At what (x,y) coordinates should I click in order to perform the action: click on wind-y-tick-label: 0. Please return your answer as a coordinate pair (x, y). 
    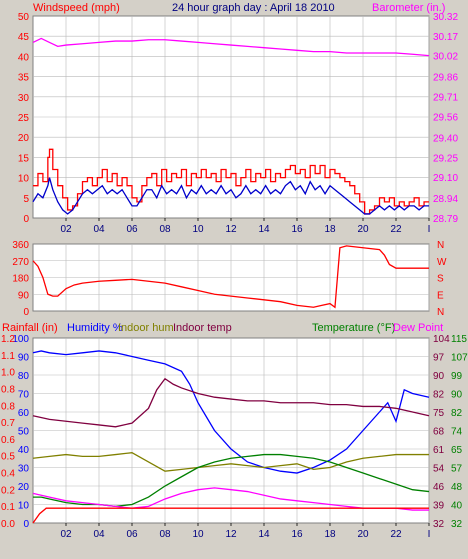
    Looking at the image, I should click on (26, 219).